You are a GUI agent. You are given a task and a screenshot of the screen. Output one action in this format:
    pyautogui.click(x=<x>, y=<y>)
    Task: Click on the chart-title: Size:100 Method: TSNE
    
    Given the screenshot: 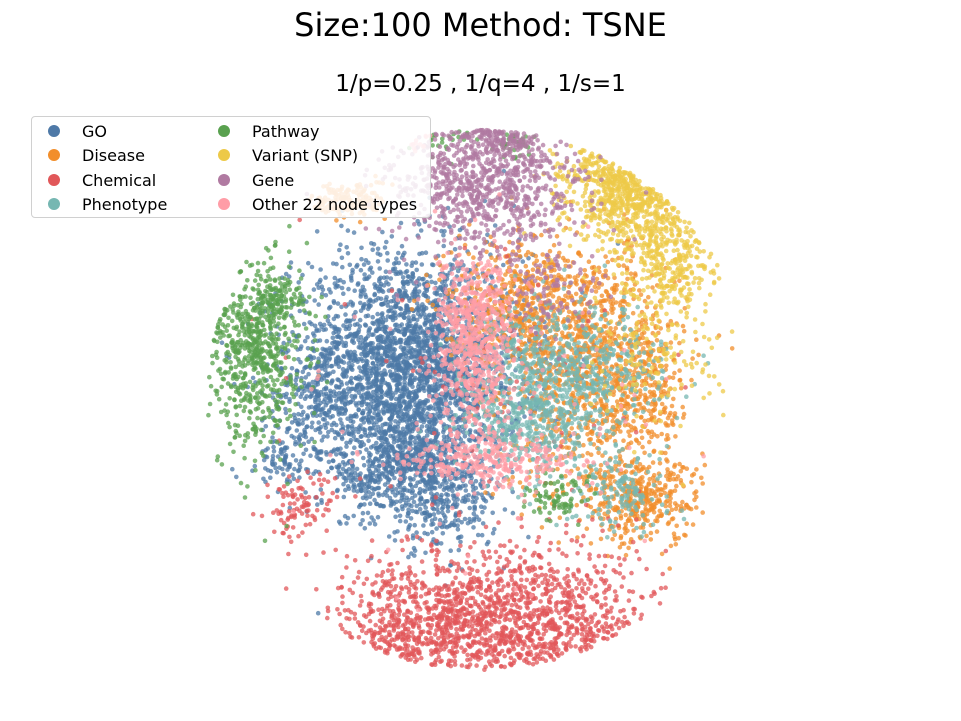 What is the action you would take?
    pyautogui.click(x=480, y=25)
    